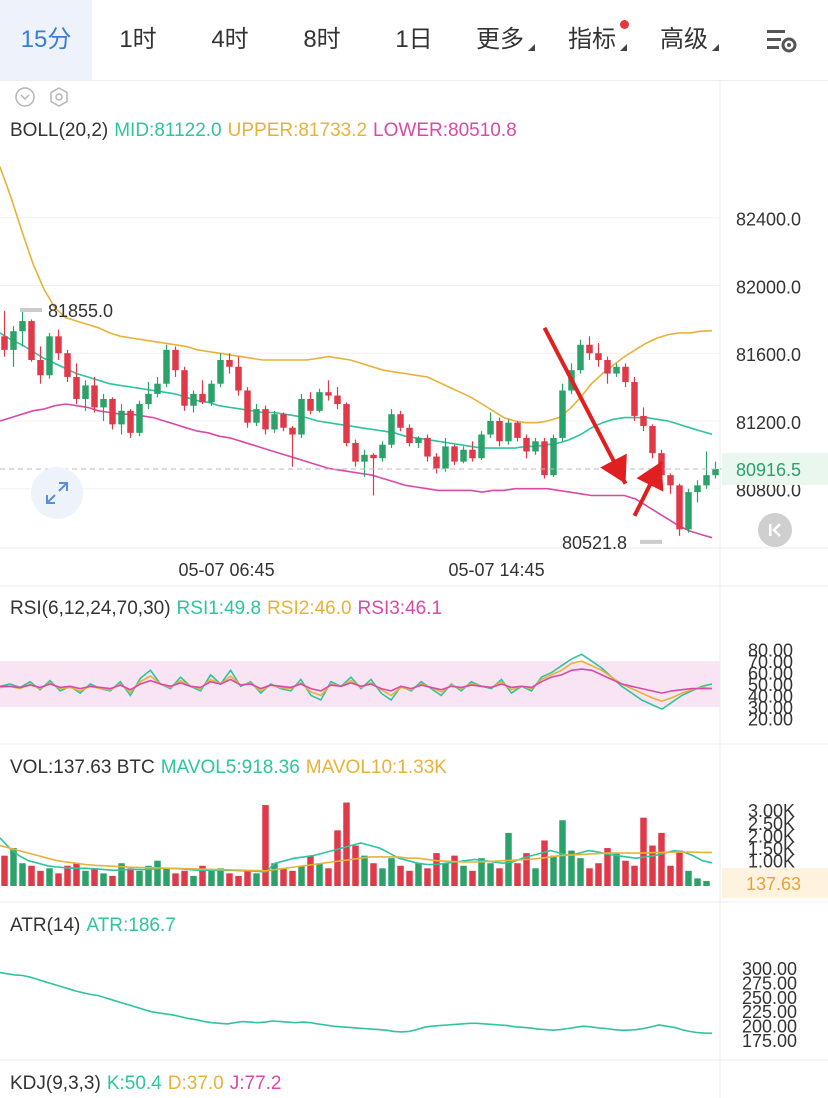  I want to click on vol-tick-label-0: 3.00K, so click(771, 811).